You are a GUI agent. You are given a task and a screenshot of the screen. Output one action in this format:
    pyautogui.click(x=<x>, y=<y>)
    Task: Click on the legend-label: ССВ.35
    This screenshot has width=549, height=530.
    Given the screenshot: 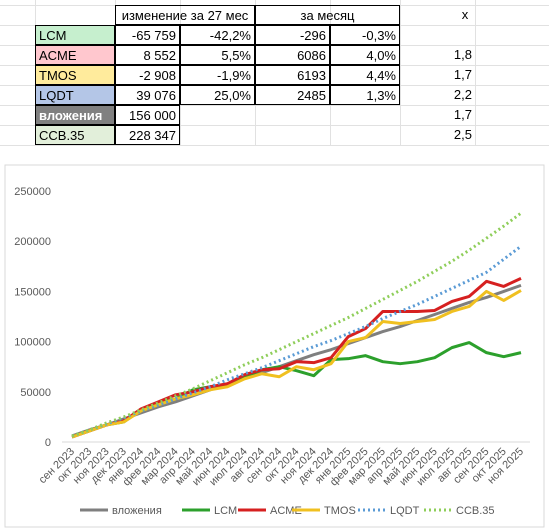 What is the action you would take?
    pyautogui.click(x=475, y=511)
    